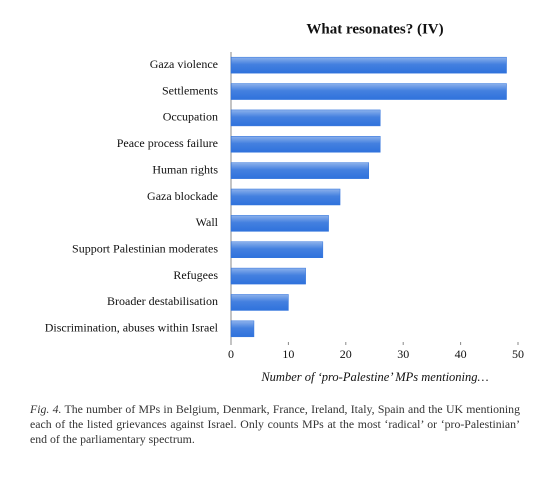  What do you see at coordinates (195, 275) in the screenshot?
I see `y-tick-label: Refugees` at bounding box center [195, 275].